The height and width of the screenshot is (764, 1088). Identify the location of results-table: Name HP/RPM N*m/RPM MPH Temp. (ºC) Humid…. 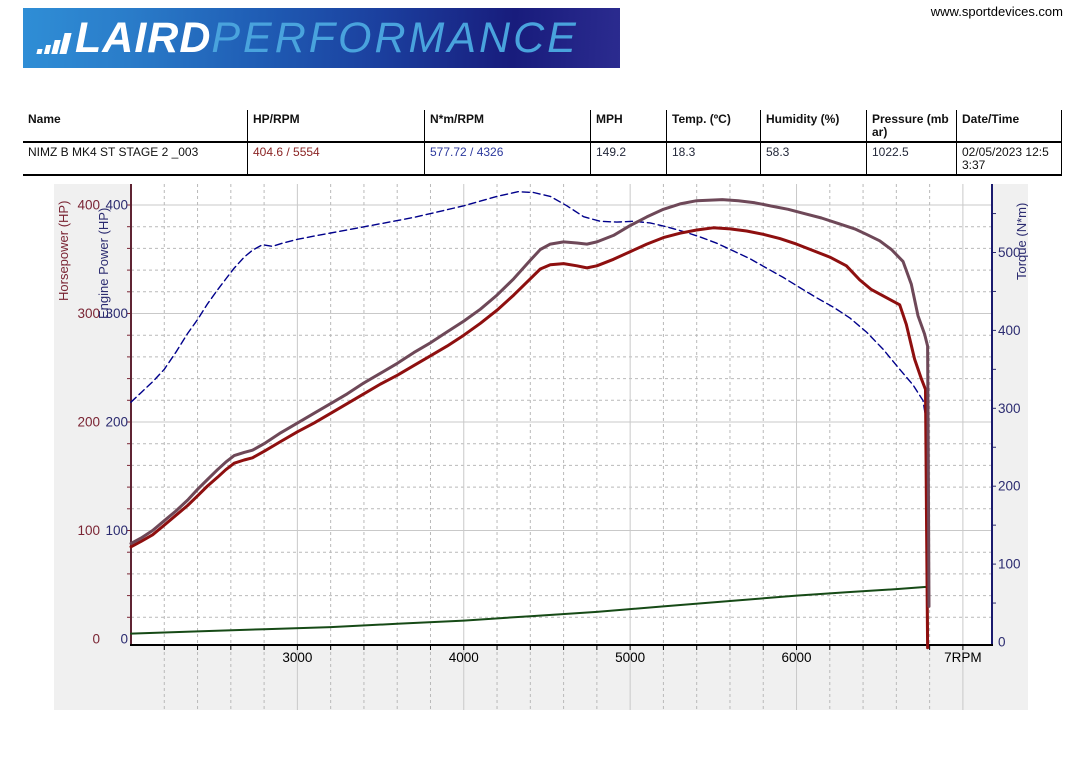
(542, 143).